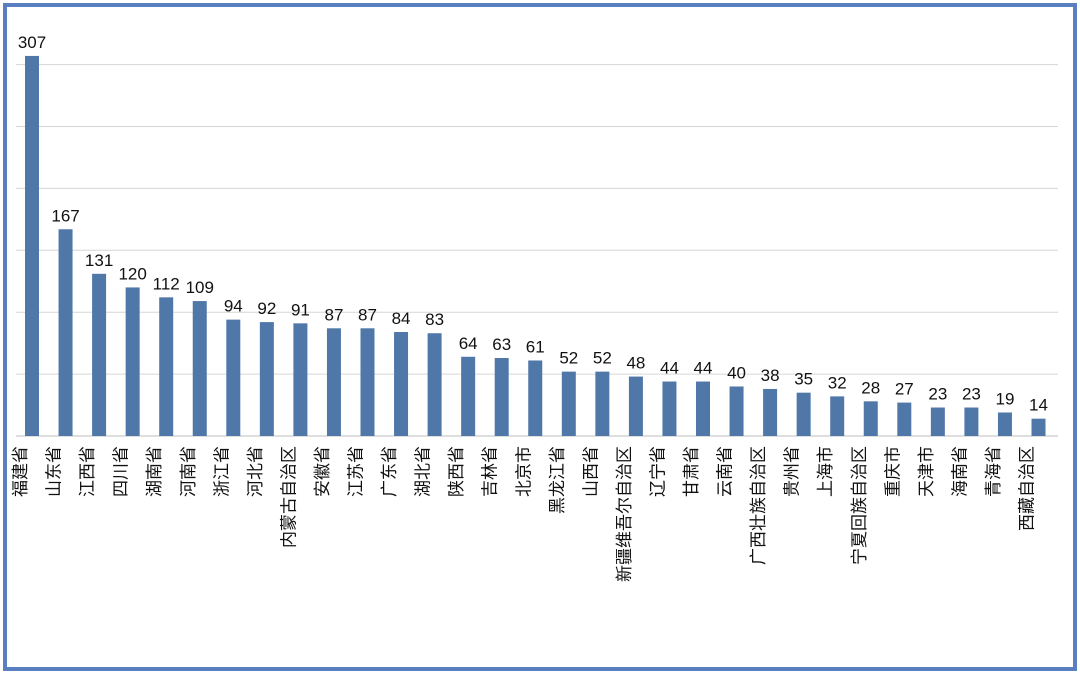 Image resolution: width=1080 pixels, height=676 pixels. I want to click on category-label: 山西省, so click(591, 471).